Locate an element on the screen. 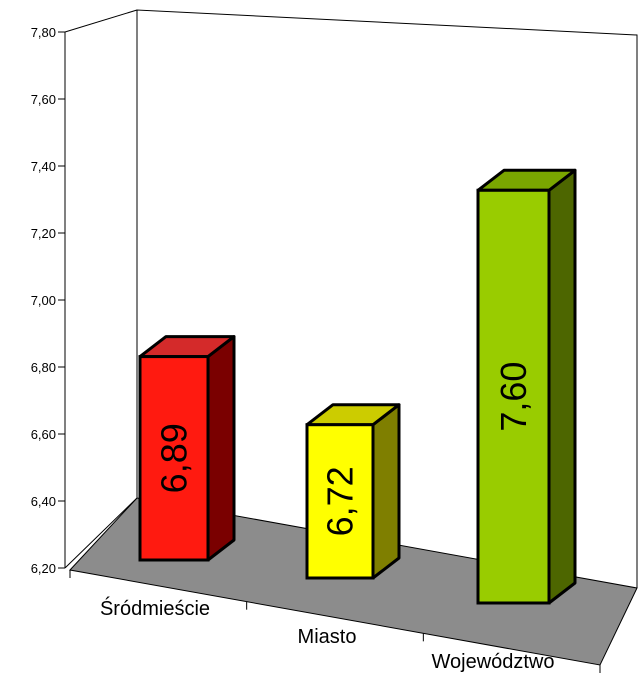 This screenshot has height=676, width=640. side-wall-bottom-edge is located at coordinates (101, 533).